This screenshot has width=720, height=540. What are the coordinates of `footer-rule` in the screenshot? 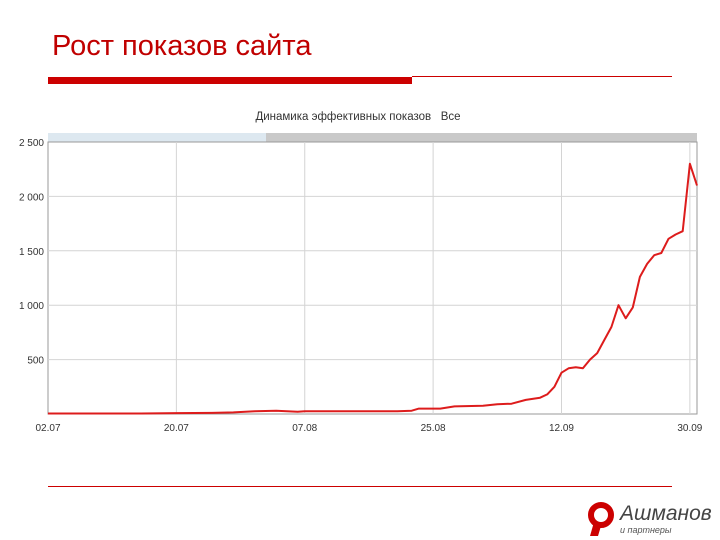 It's located at (360, 486).